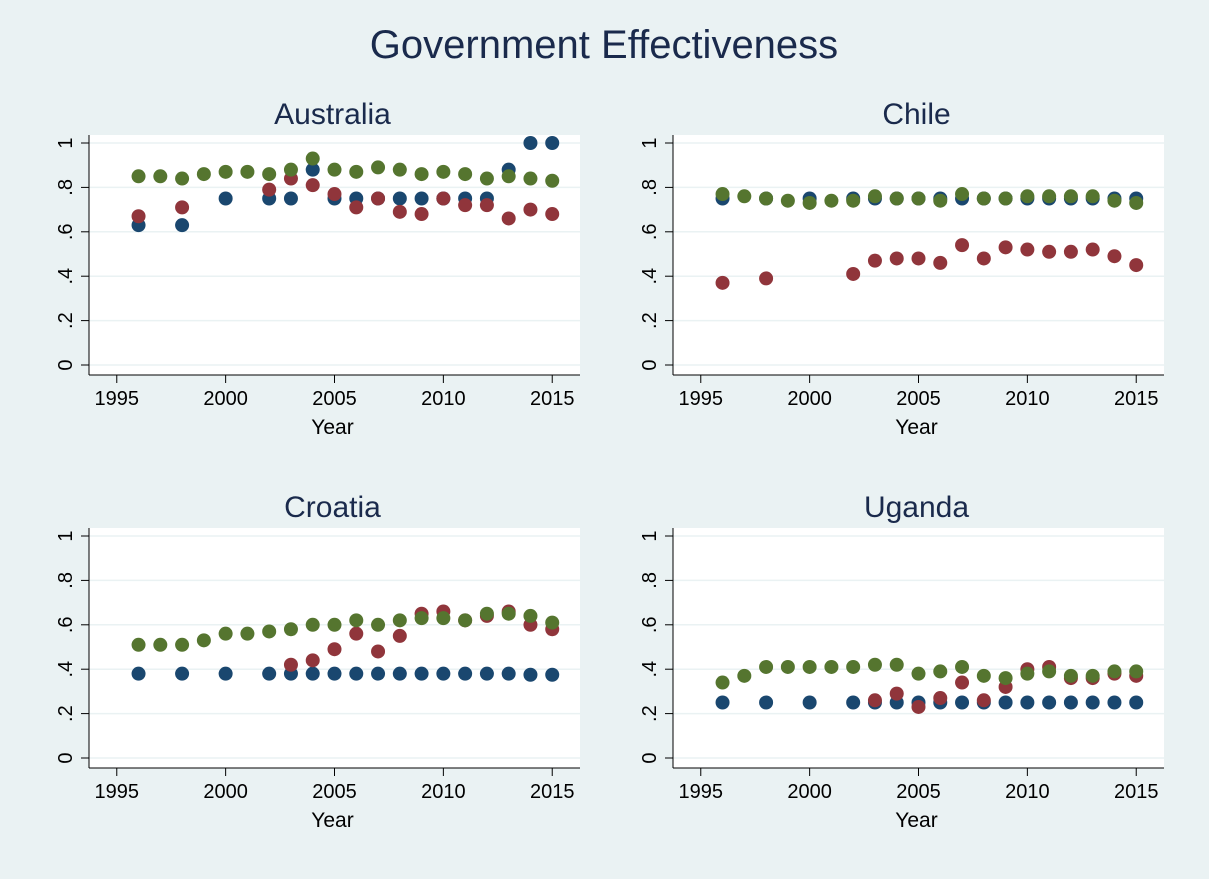  What do you see at coordinates (650, 580) in the screenshot?
I see `y-tick-label: .8` at bounding box center [650, 580].